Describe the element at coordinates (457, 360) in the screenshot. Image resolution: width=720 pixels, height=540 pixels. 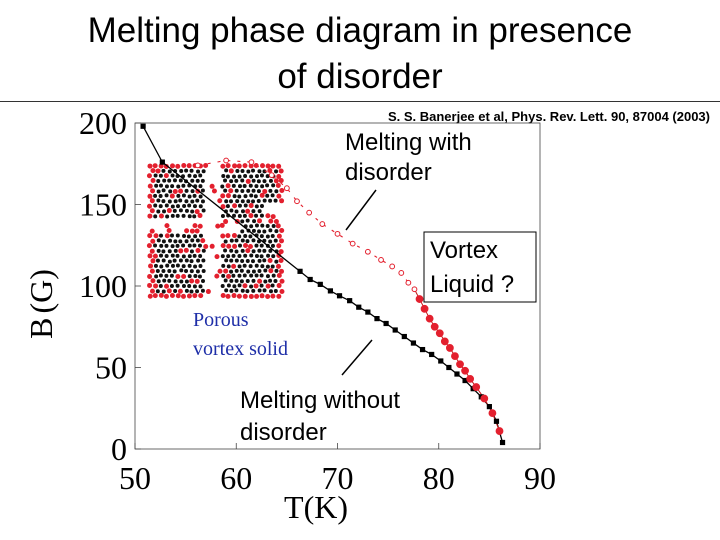
I see `curve-with-disorder-solid` at that location.